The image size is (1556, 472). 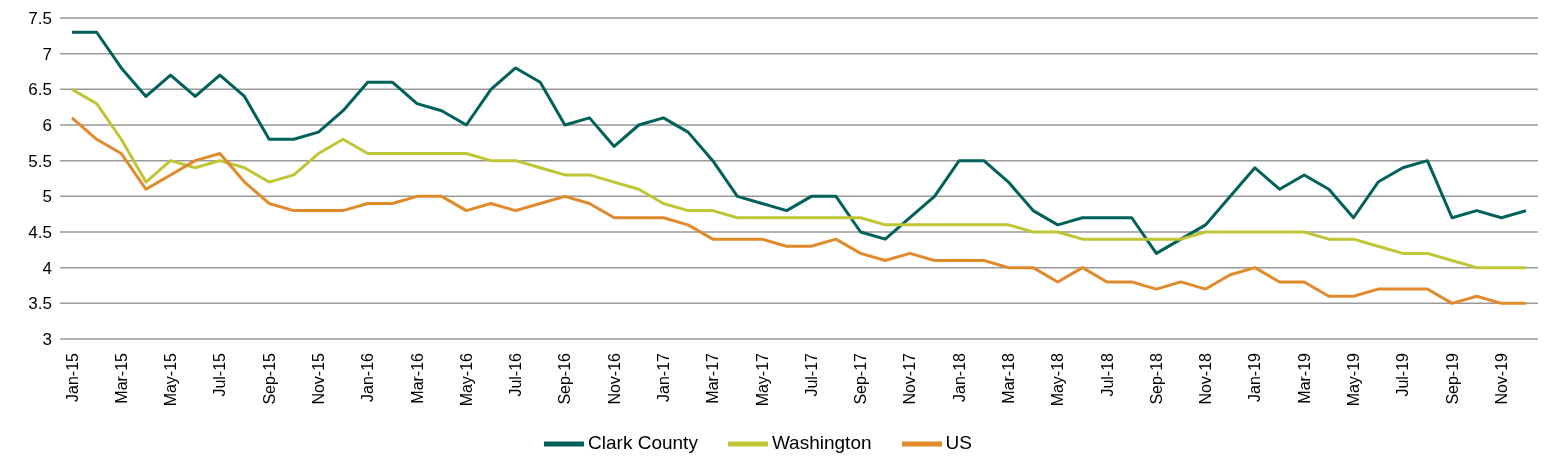 What do you see at coordinates (47, 268) in the screenshot?
I see `y-tick-label: 4` at bounding box center [47, 268].